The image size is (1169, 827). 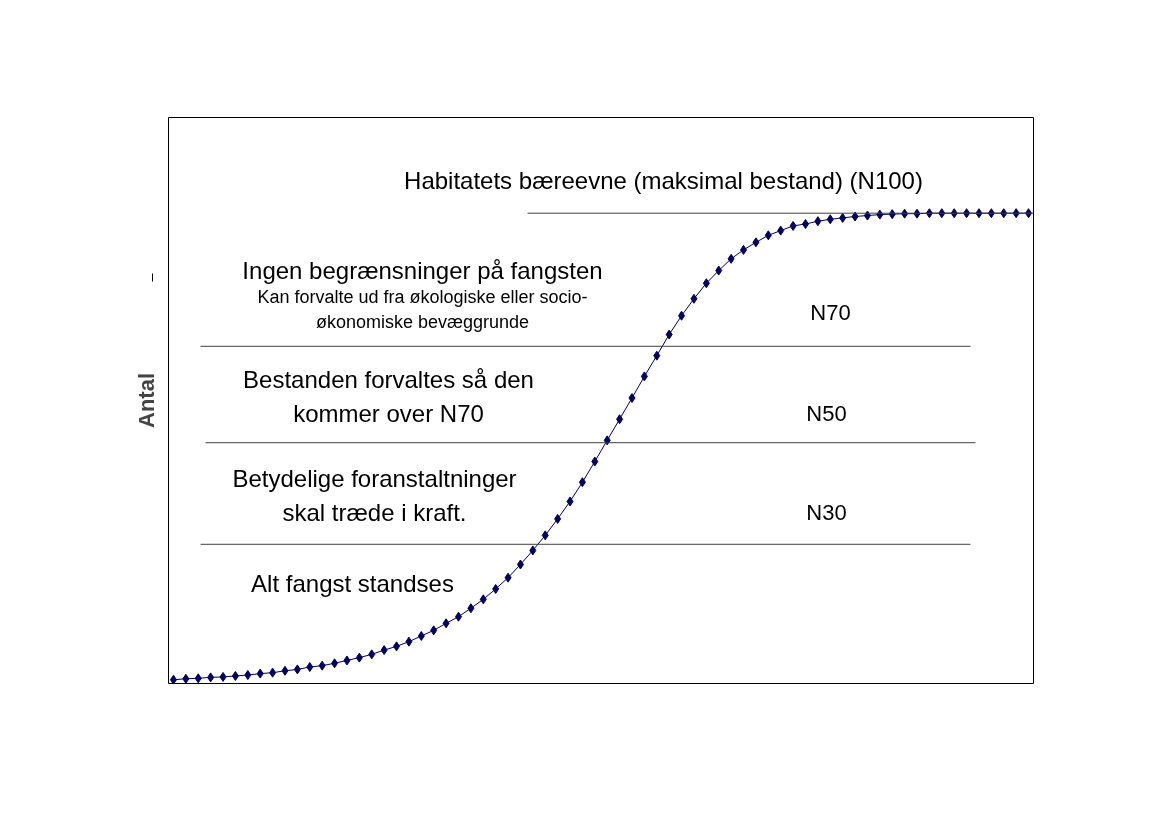 I want to click on ref-line-label: N70, so click(x=830, y=312).